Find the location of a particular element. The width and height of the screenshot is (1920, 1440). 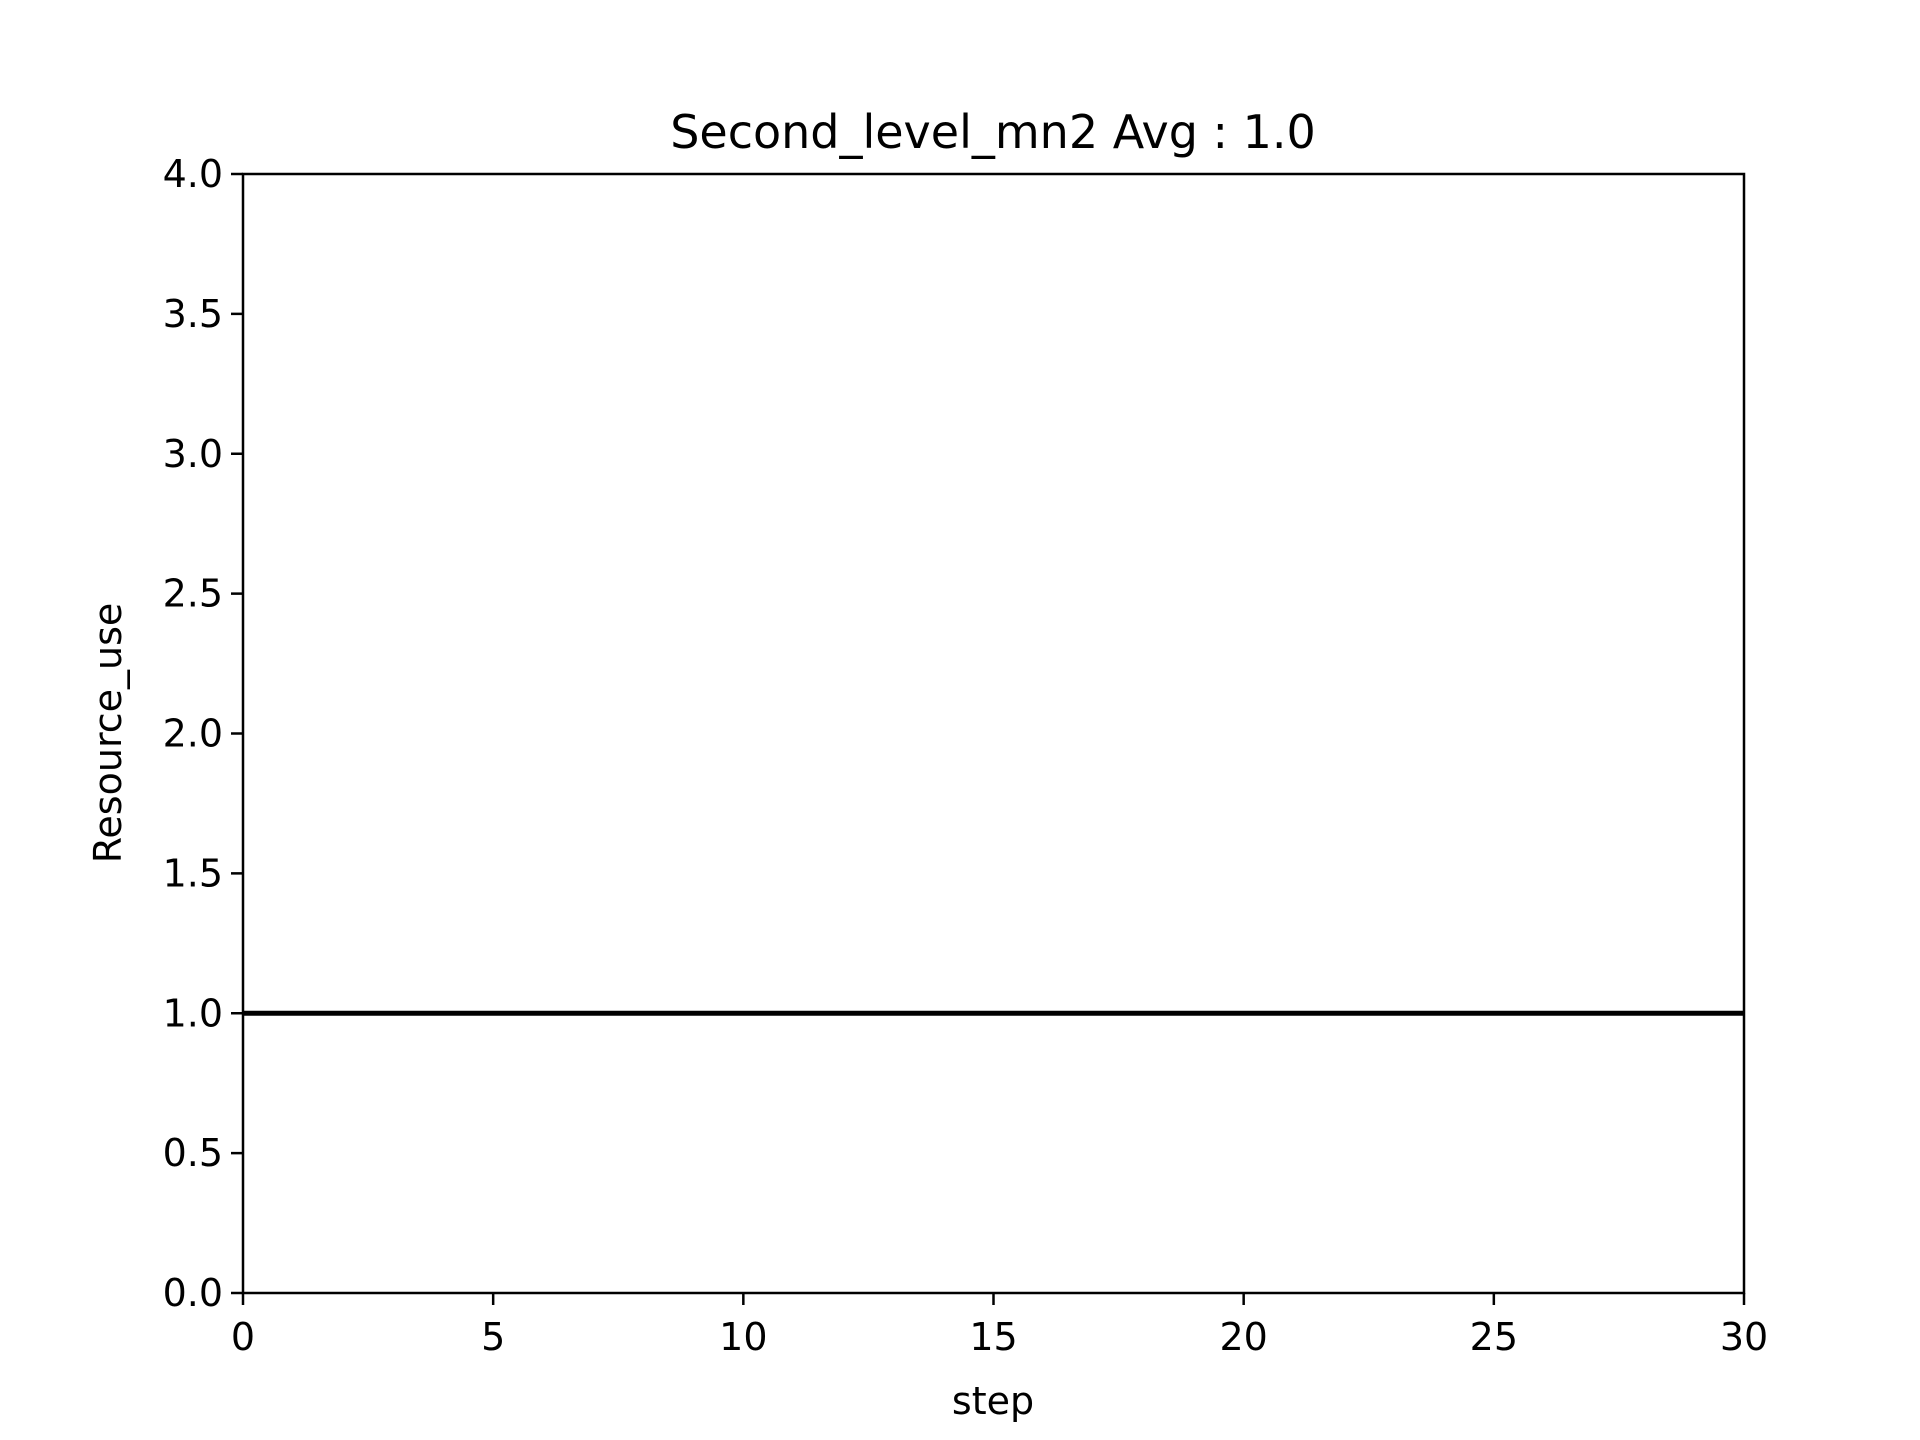

y-tick-label: 1.0 is located at coordinates (193, 1013).